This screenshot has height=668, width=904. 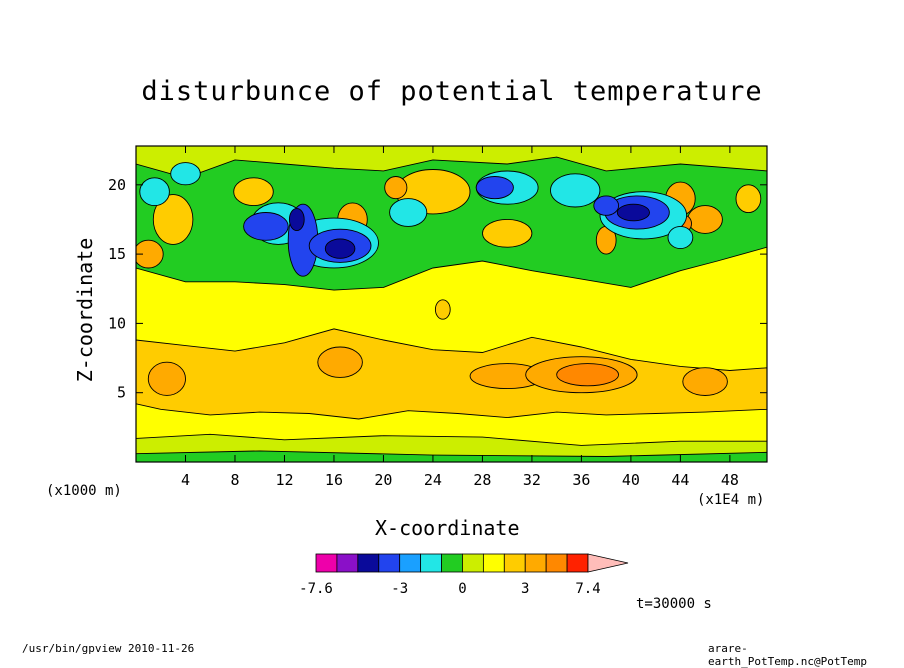 What do you see at coordinates (85, 310) in the screenshot?
I see `y-axis-label: Z-coordinate` at bounding box center [85, 310].